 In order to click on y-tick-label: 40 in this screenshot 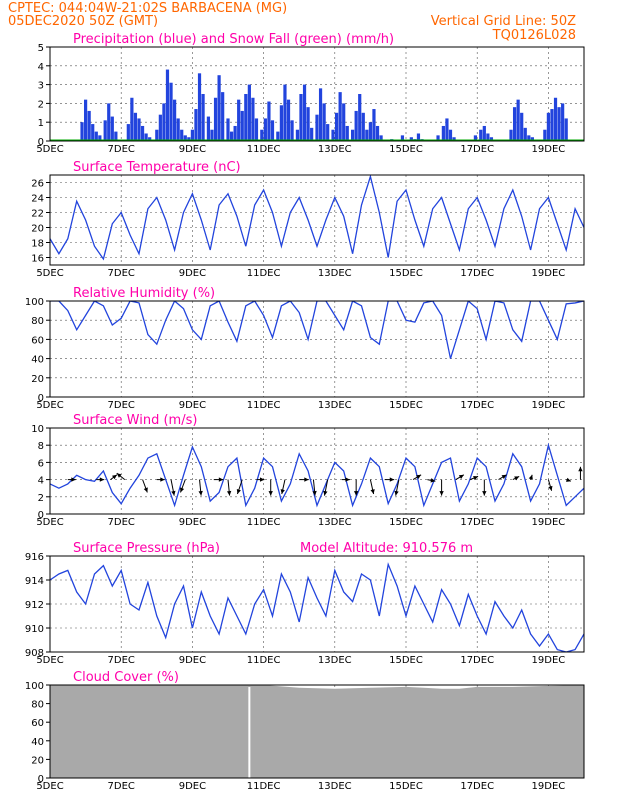, I will do `click(37, 360)`.